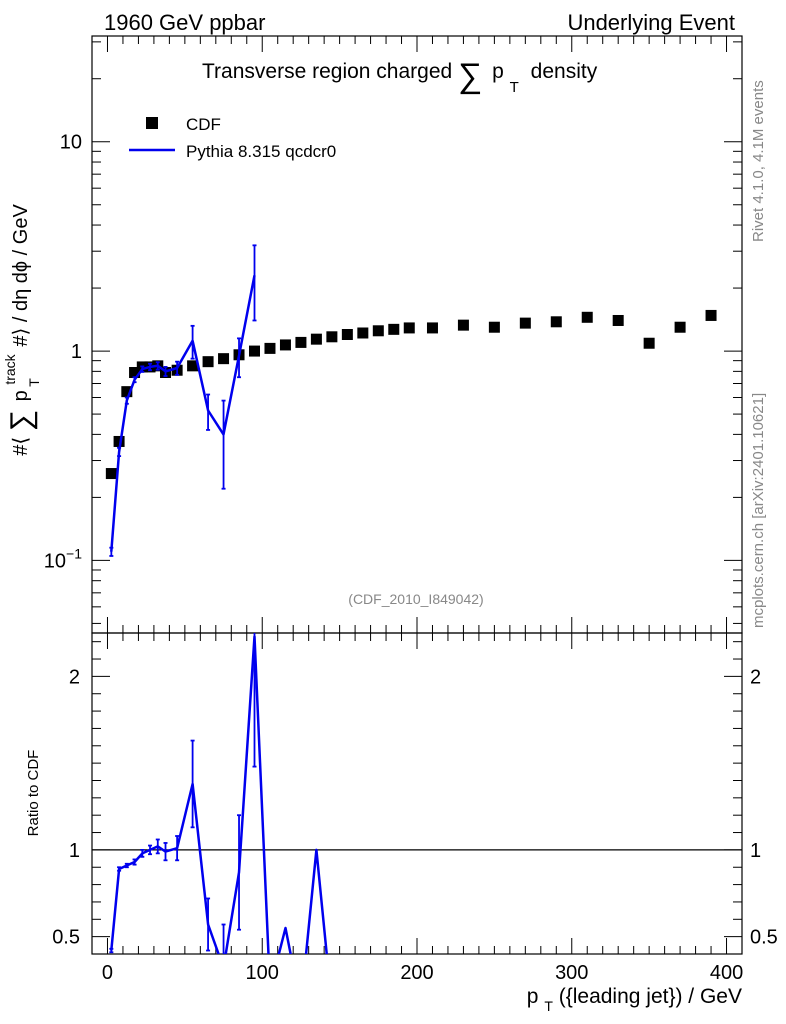  Describe the element at coordinates (21, 275) in the screenshot. I see `ylabel-suffix: #⟩ / dη dϕ / GeV` at that location.